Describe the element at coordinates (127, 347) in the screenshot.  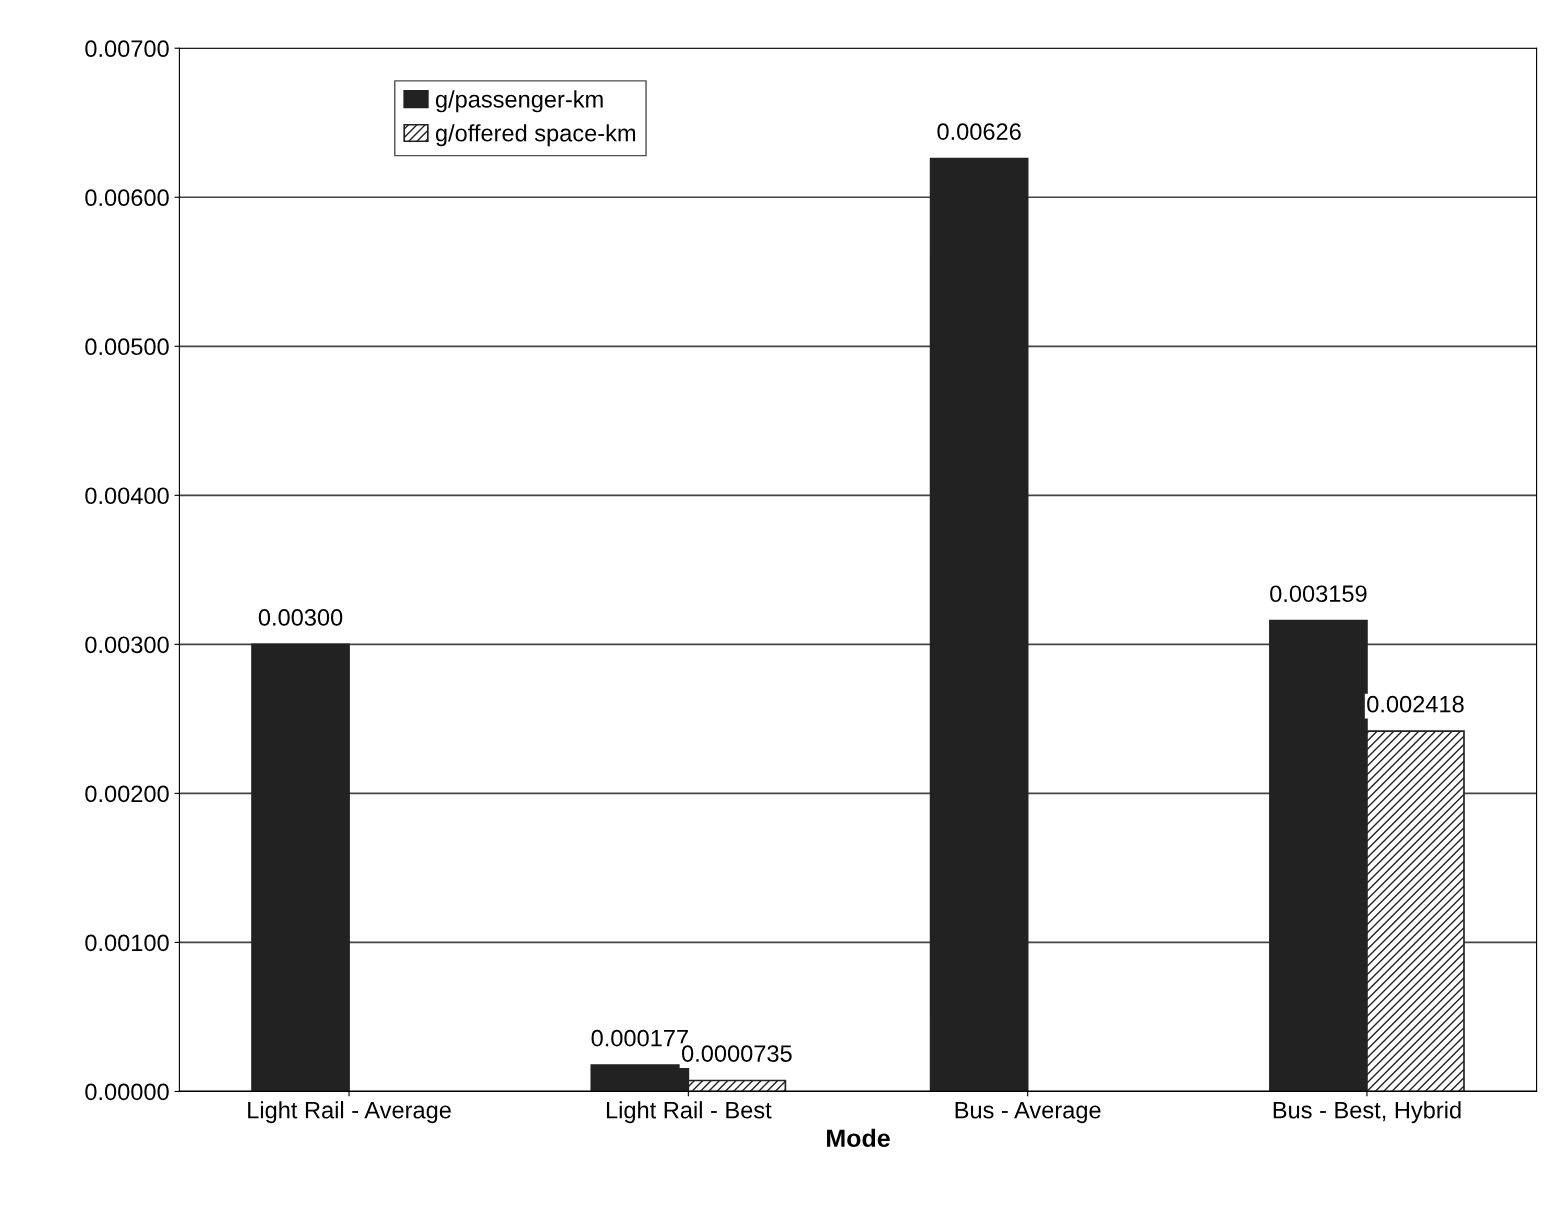
I see `y-tick-label: 0.00500` at that location.